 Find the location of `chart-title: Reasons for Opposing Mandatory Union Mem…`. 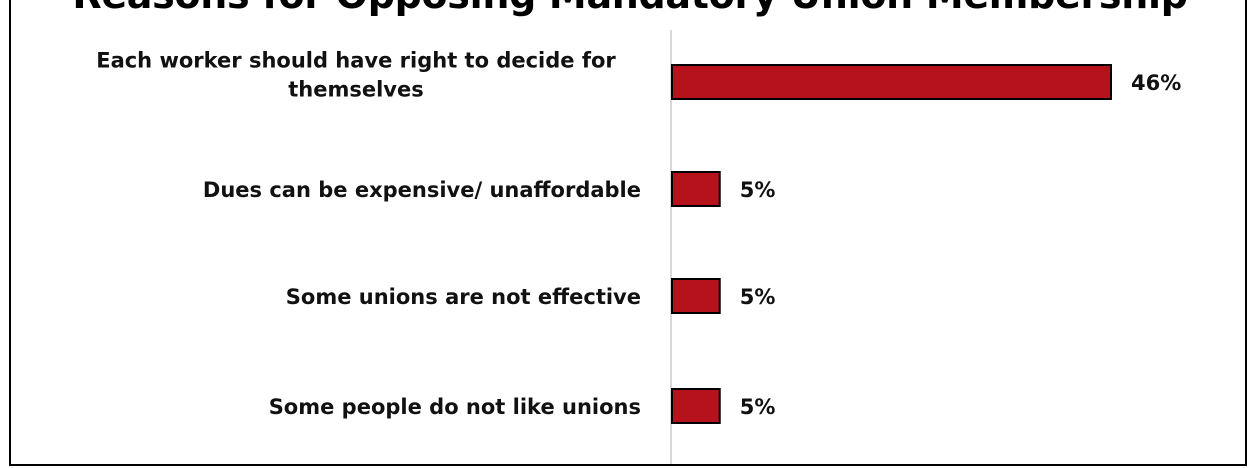

chart-title: Reasons for Opposing Mandatory Union Mem… is located at coordinates (628, 8).